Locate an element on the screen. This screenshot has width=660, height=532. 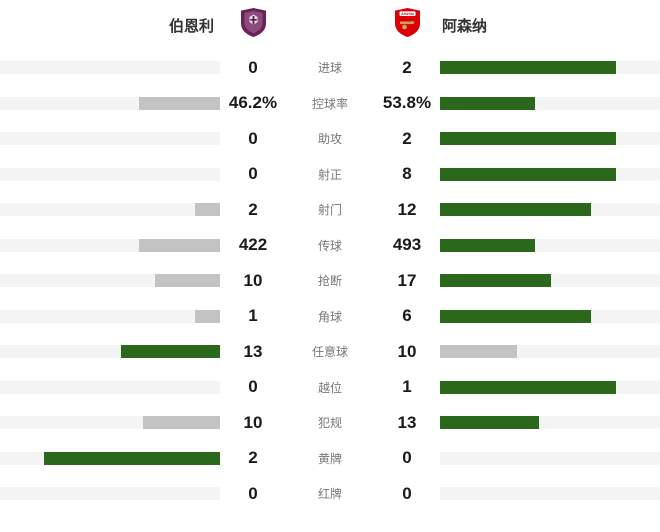
stat-label: 犯规 is located at coordinates (329, 423).